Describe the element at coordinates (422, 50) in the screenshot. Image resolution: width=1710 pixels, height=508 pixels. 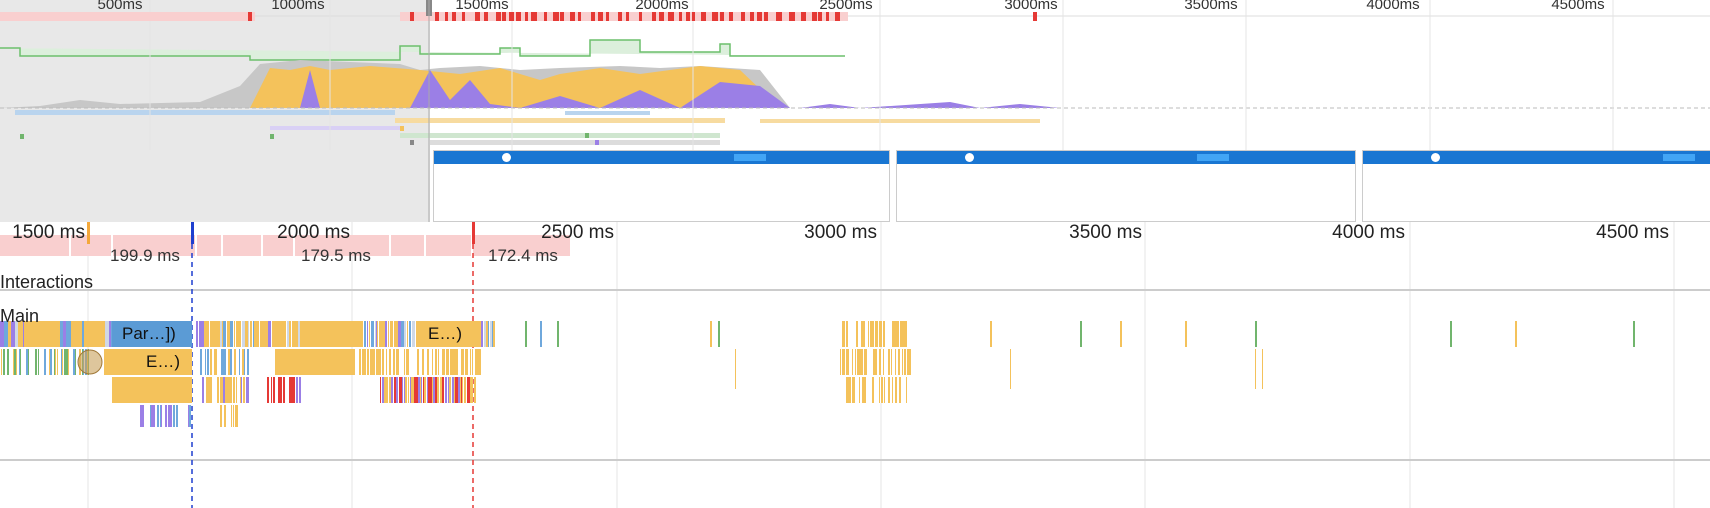
I see `fps-graph` at that location.